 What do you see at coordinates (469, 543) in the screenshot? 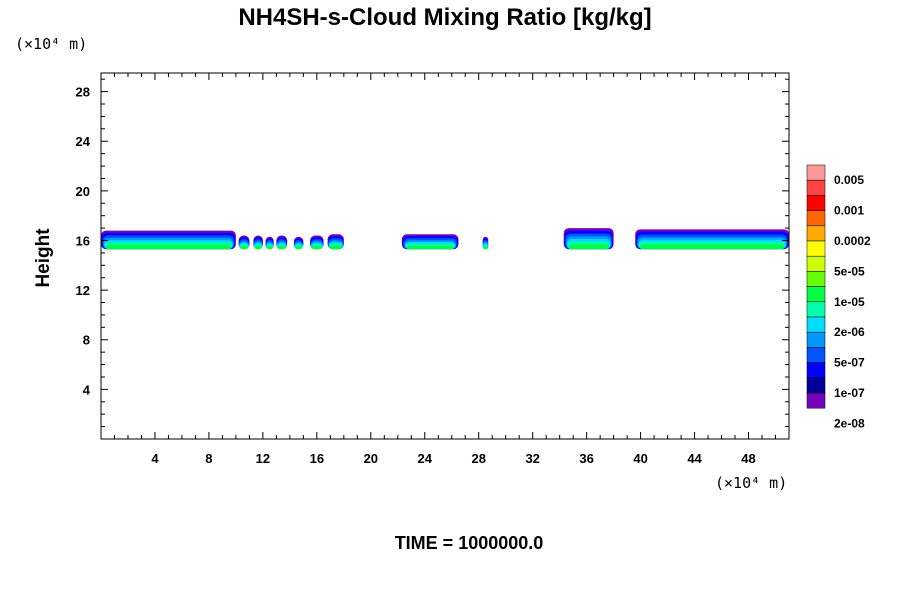
I see `time-label: TIME = 1000000.0` at bounding box center [469, 543].